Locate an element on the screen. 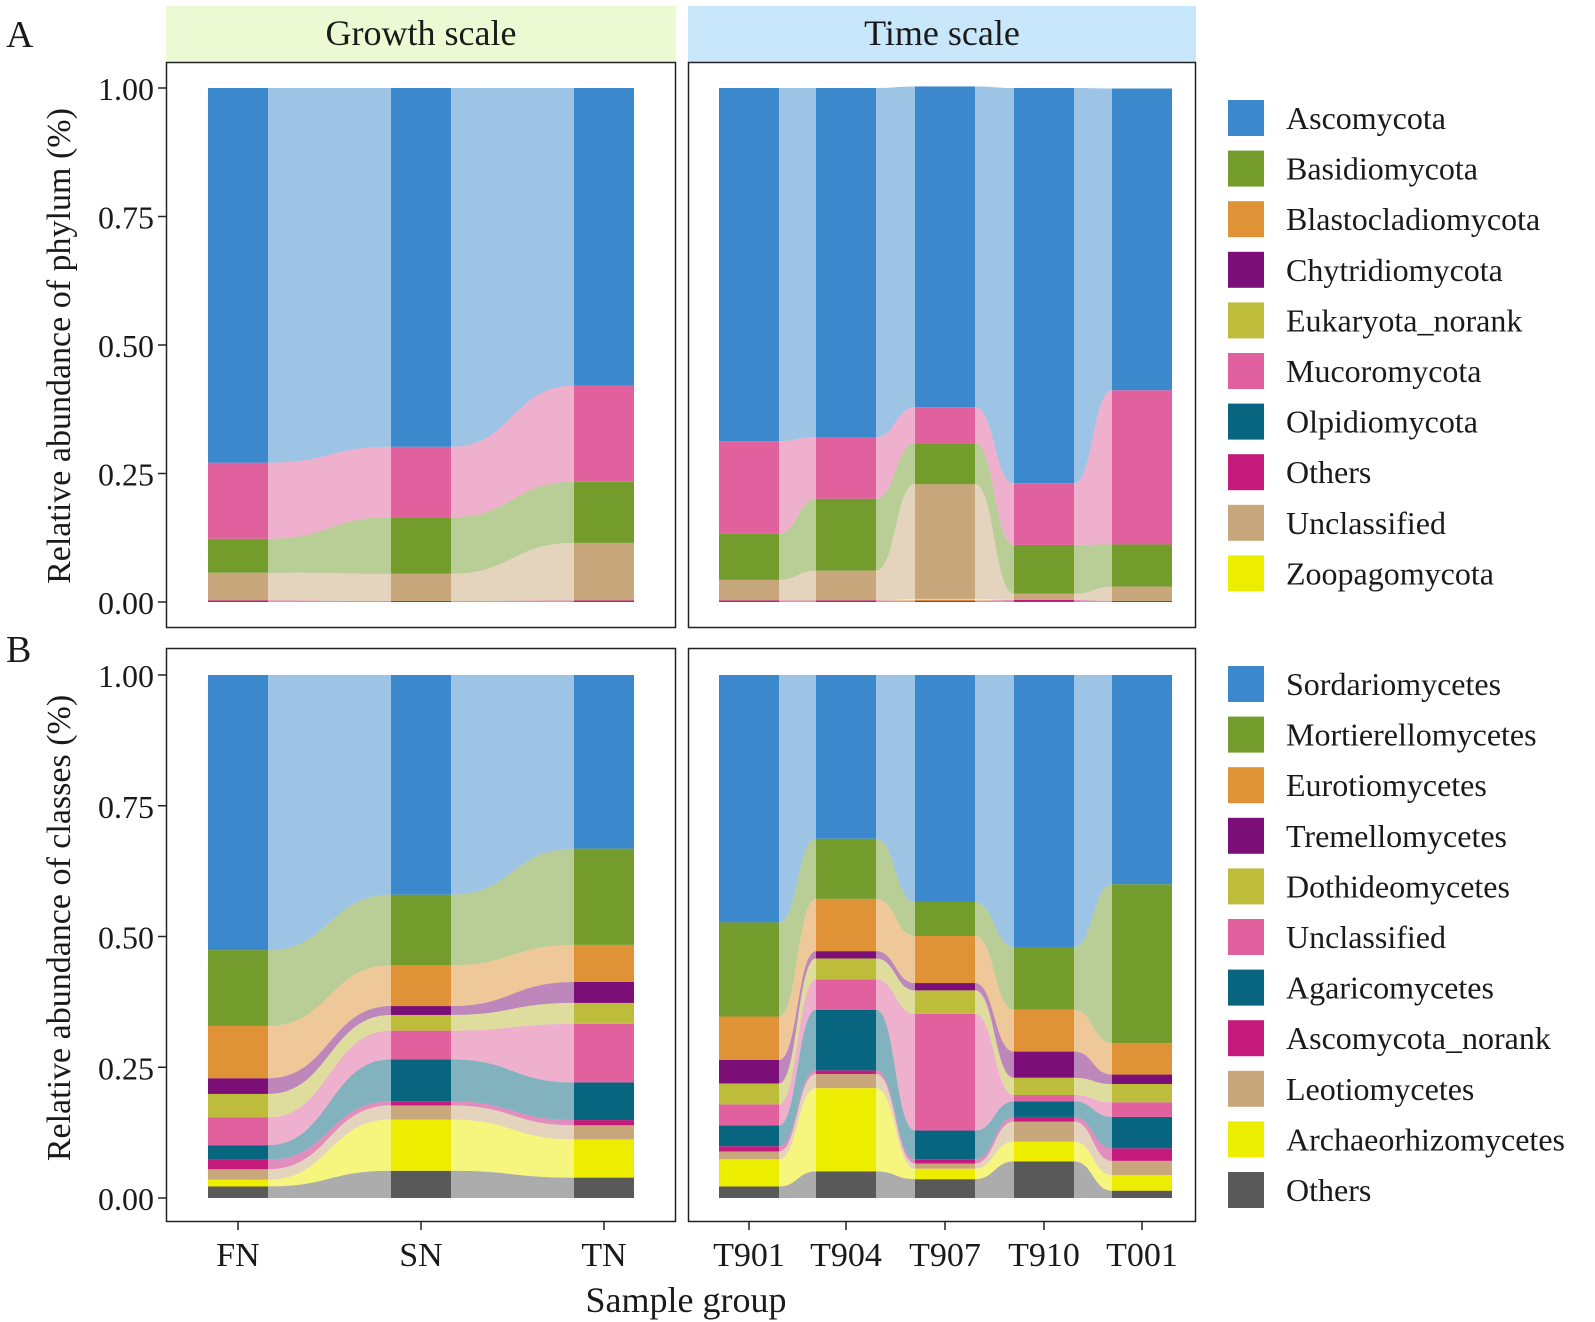  bar-sn-ascomycota_norank is located at coordinates (421, 1103).